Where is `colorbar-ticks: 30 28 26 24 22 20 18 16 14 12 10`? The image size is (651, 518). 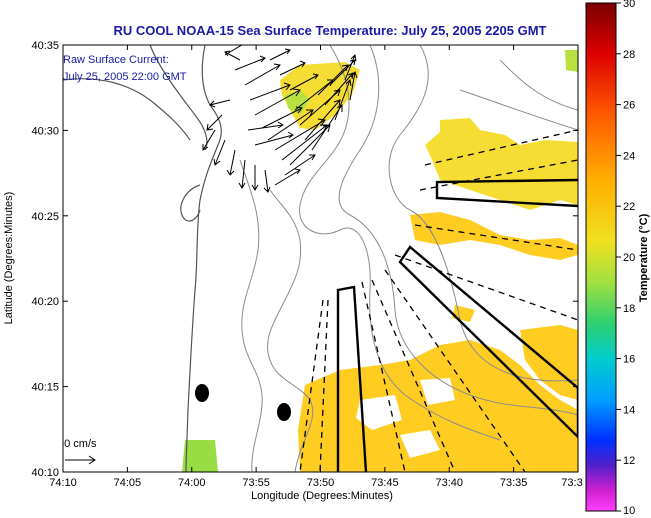
colorbar-ticks: 30 28 26 24 22 20 18 16 14 12 10 is located at coordinates (625, 258).